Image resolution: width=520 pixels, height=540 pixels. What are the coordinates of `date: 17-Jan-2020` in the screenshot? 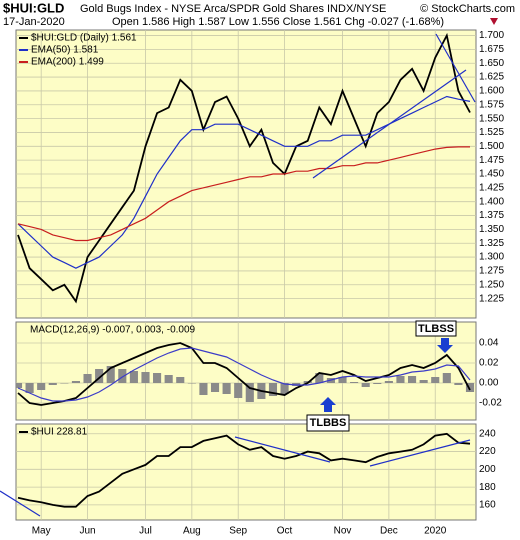 It's located at (34, 22).